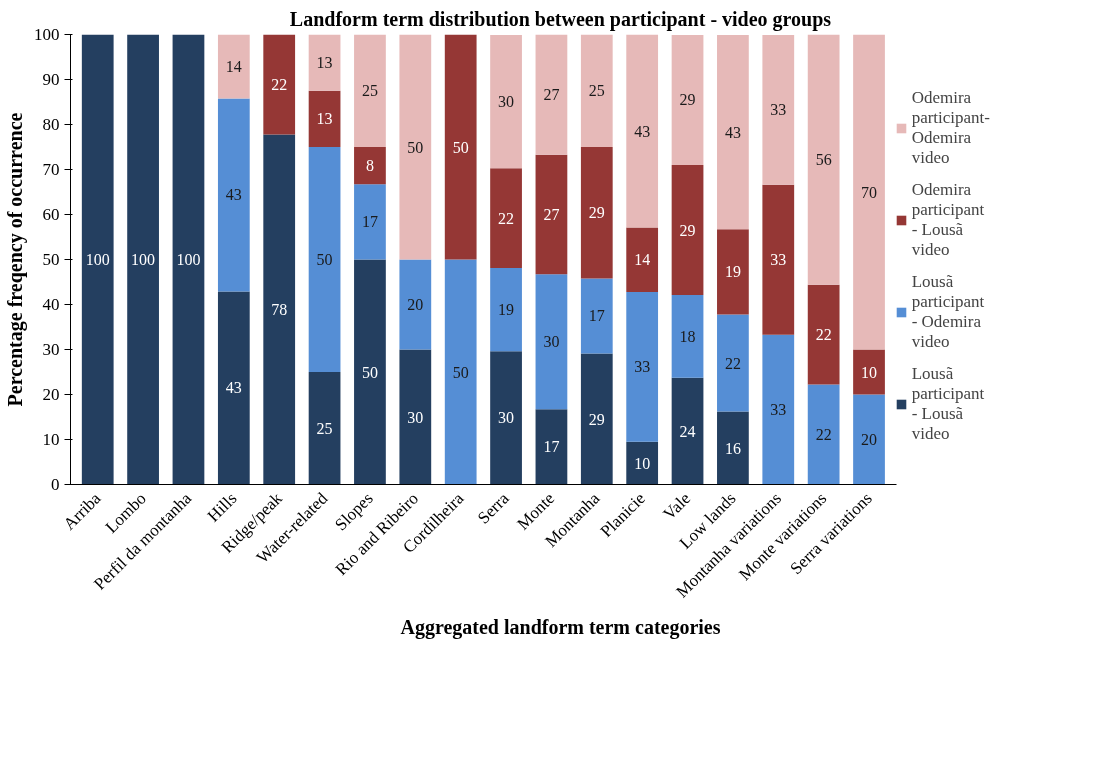 This screenshot has height=769, width=1103. Describe the element at coordinates (560, 628) in the screenshot. I see `x-axis-title: Aggregated landform term categories` at that location.